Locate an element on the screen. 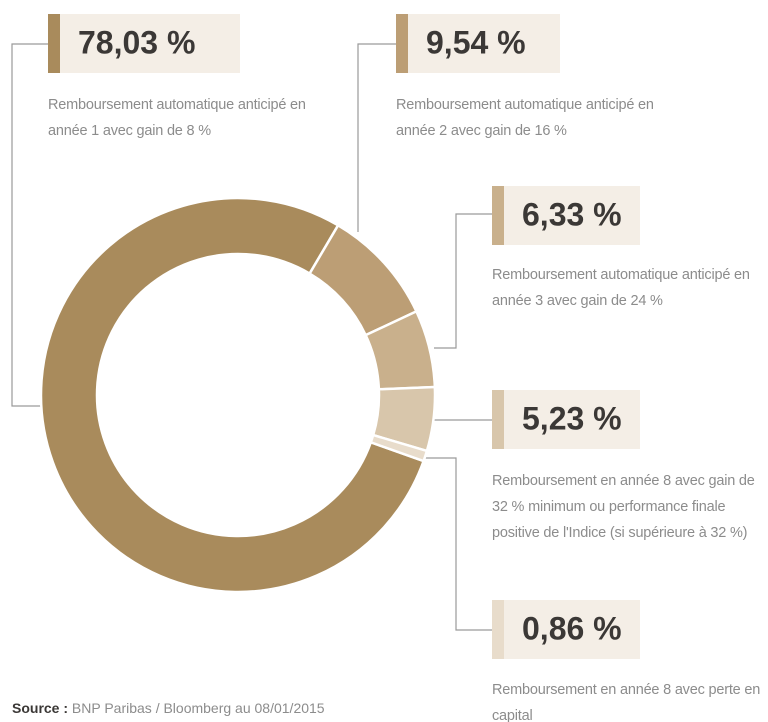 This screenshot has height=722, width=768. source-label: Source : is located at coordinates (40, 708).